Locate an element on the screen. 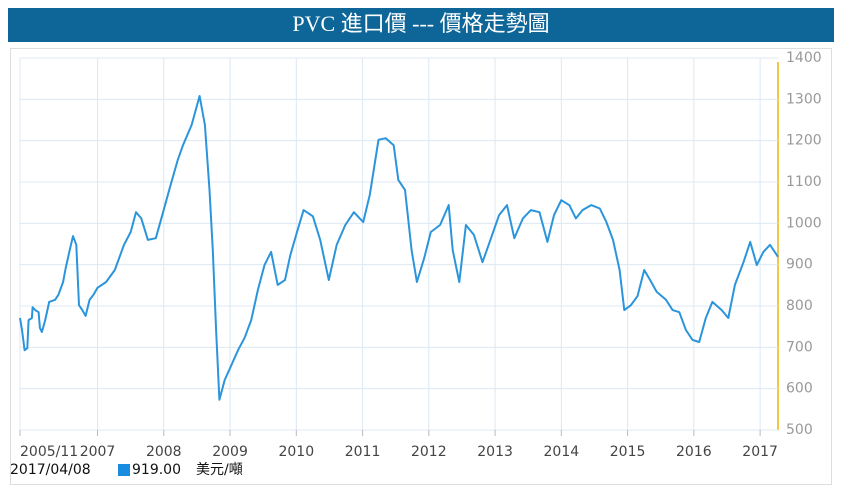 Image resolution: width=843 pixels, height=494 pixels. title-bar is located at coordinates (421, 25).